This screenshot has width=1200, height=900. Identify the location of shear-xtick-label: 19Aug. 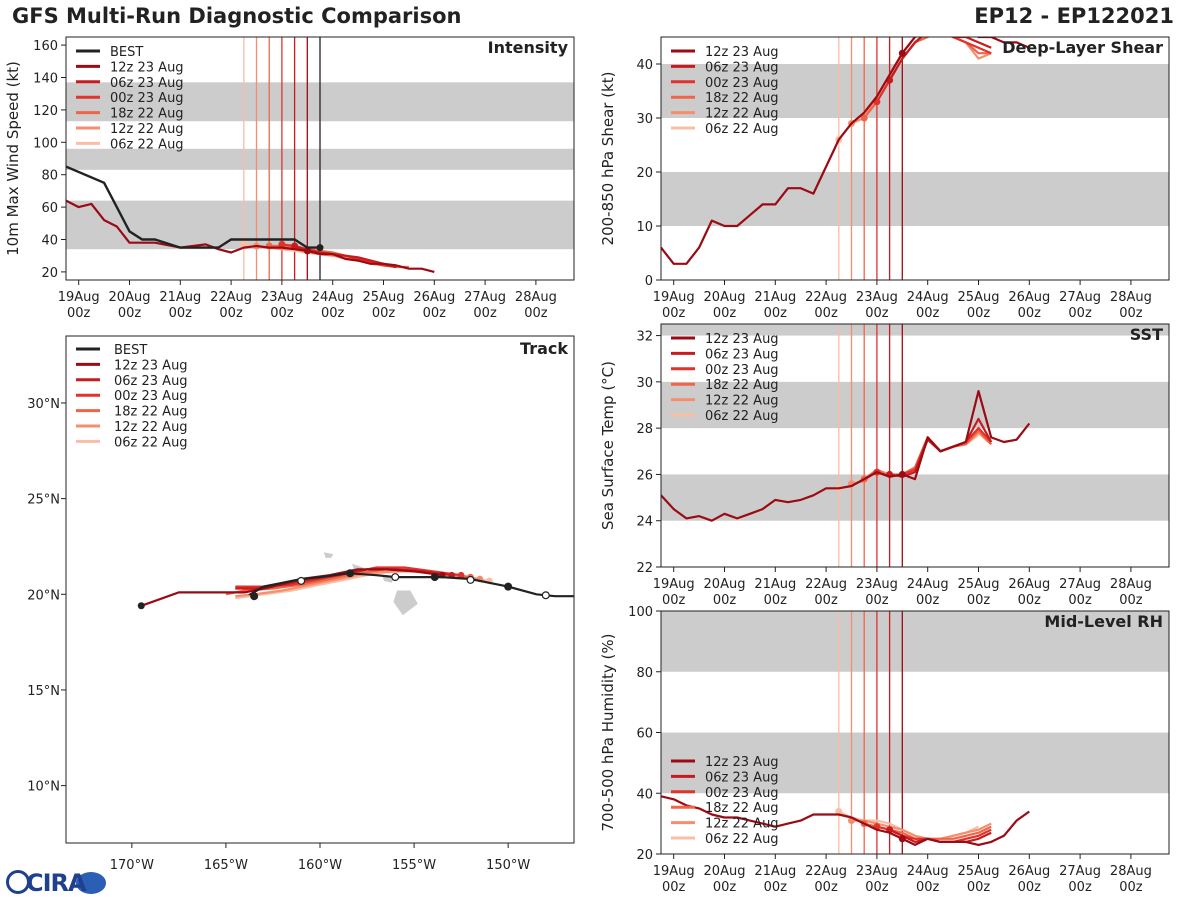
(674, 297).